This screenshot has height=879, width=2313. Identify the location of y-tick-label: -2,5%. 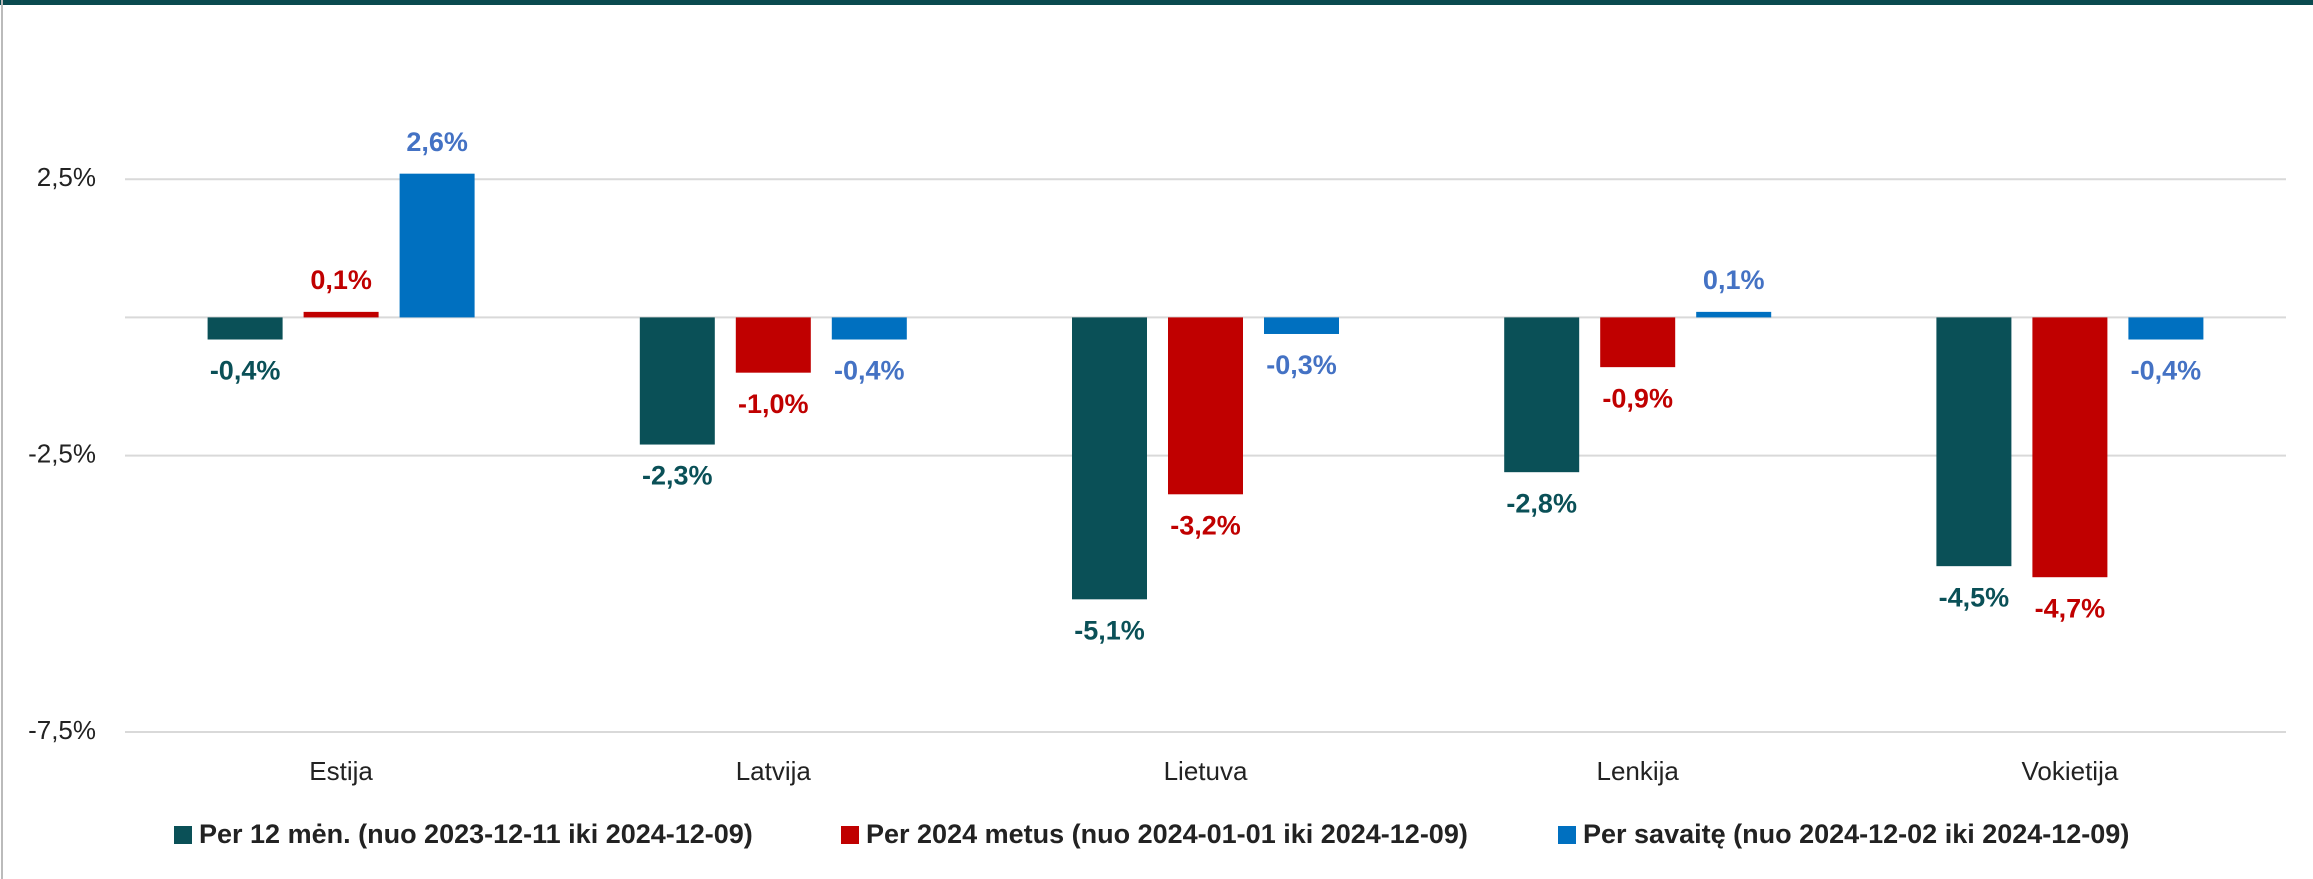
(62, 453).